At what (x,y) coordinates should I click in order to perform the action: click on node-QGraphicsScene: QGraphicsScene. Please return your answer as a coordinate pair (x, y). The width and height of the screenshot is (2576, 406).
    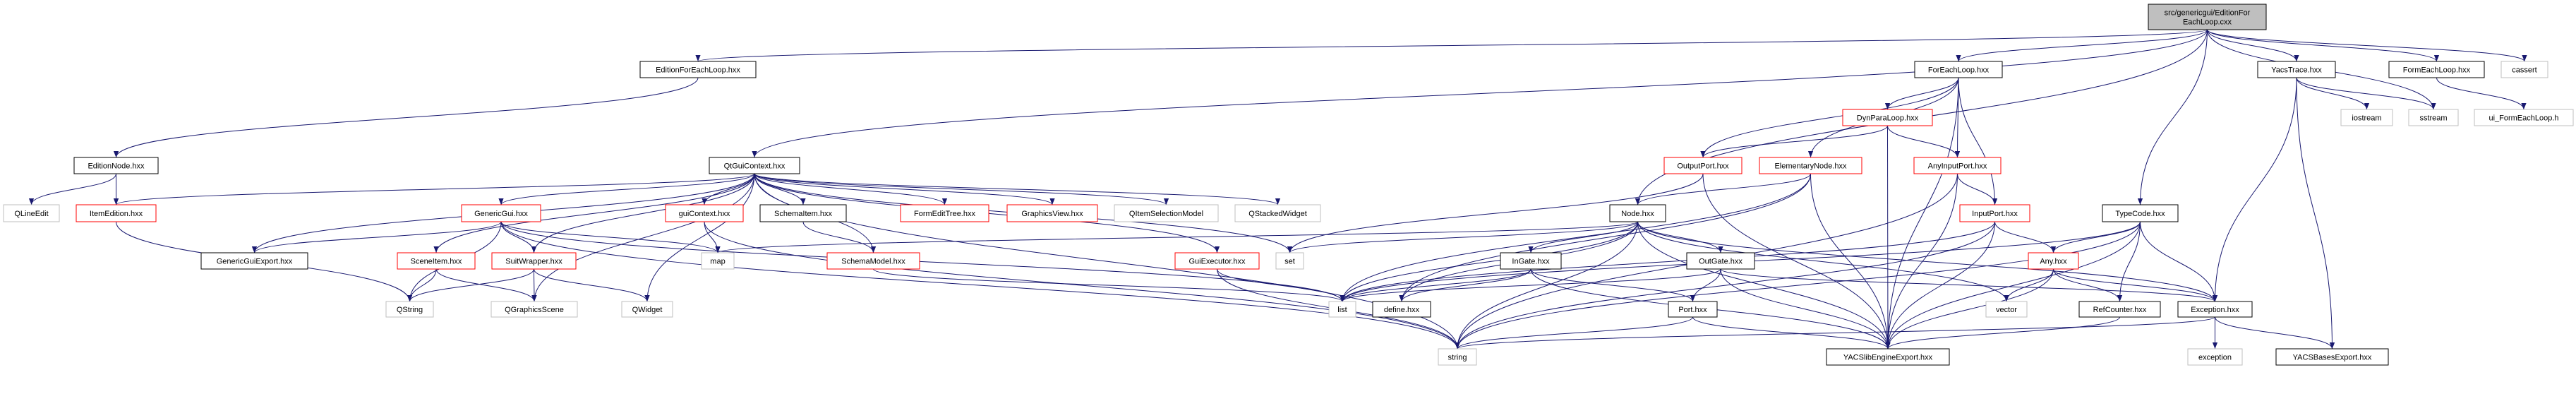
    Looking at the image, I should click on (534, 309).